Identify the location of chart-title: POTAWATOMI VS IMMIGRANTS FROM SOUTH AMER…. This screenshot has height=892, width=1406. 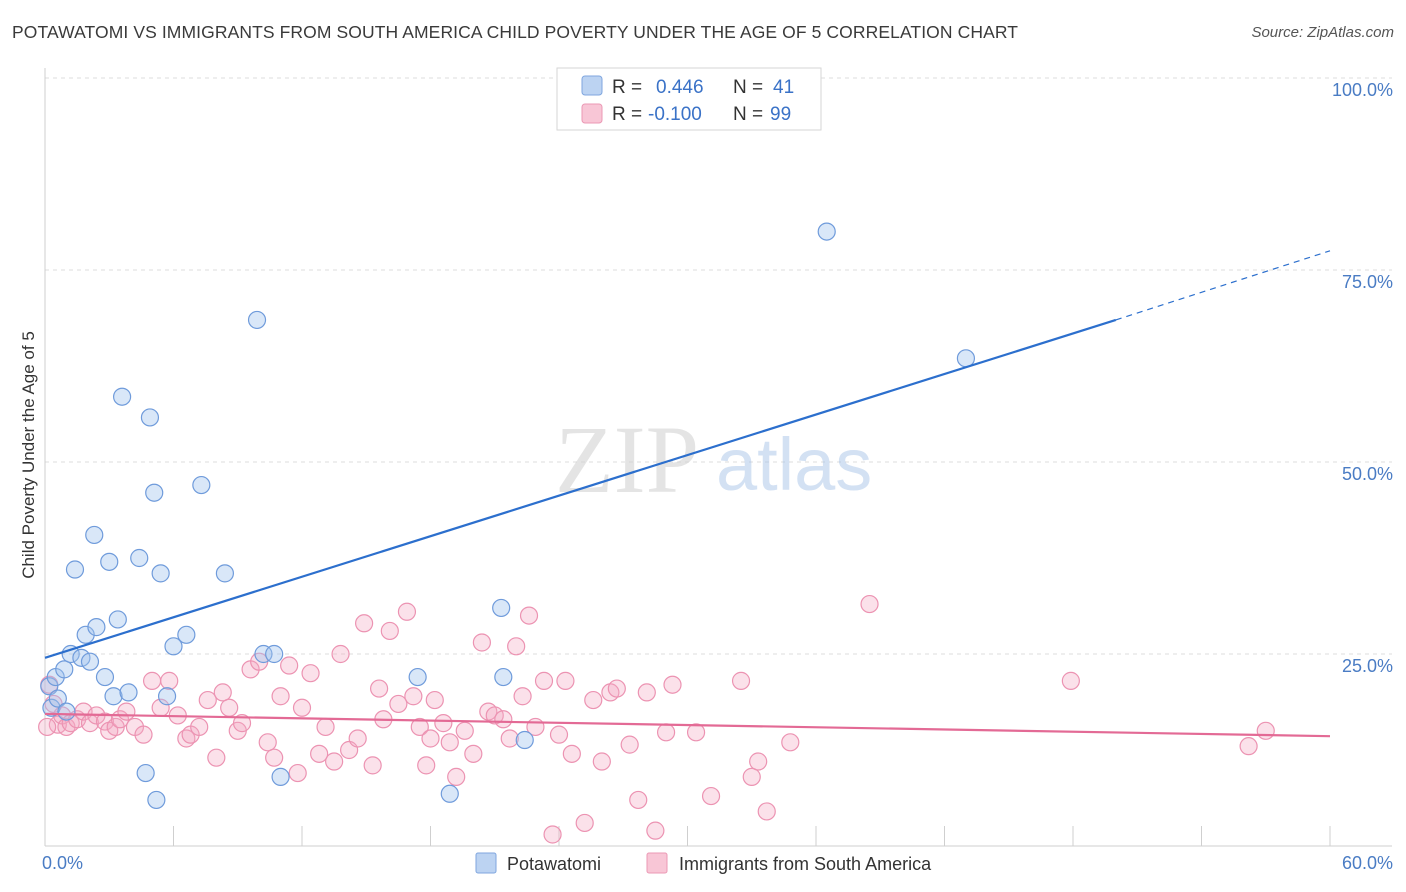
(515, 32).